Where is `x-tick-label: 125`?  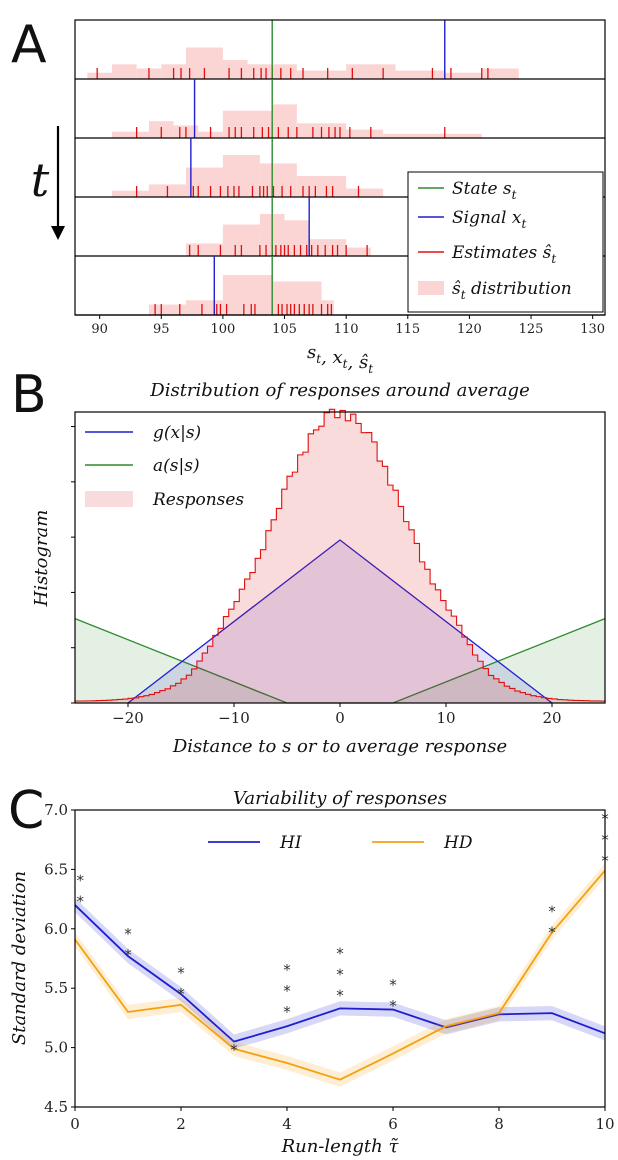 x-tick-label: 125 is located at coordinates (531, 329).